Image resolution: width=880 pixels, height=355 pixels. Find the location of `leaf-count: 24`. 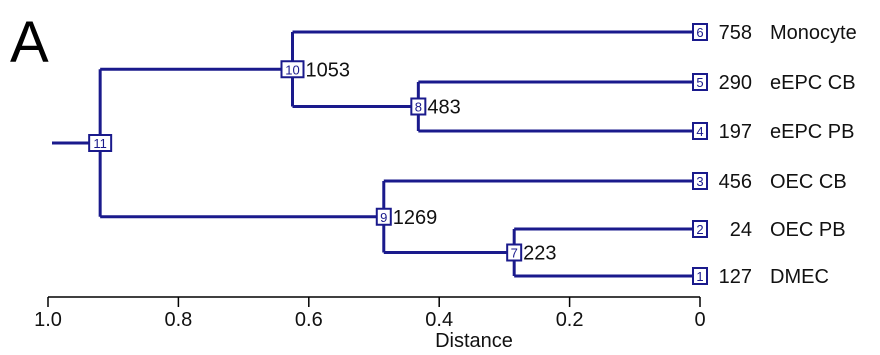

leaf-count: 24 is located at coordinates (741, 230).